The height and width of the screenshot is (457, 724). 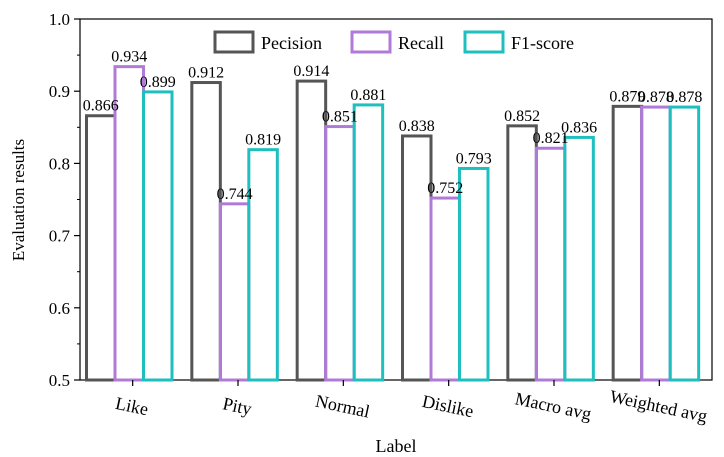 I want to click on value-label: 0.793, so click(x=474, y=158).